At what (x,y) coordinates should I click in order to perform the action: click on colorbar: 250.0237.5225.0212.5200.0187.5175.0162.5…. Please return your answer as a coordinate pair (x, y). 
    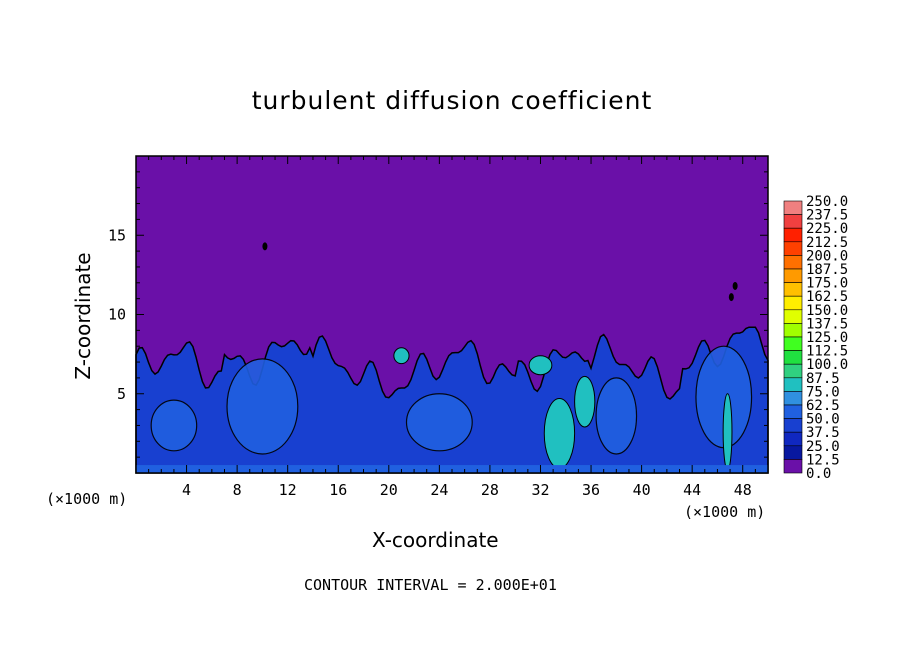
    Looking at the image, I should click on (815, 338).